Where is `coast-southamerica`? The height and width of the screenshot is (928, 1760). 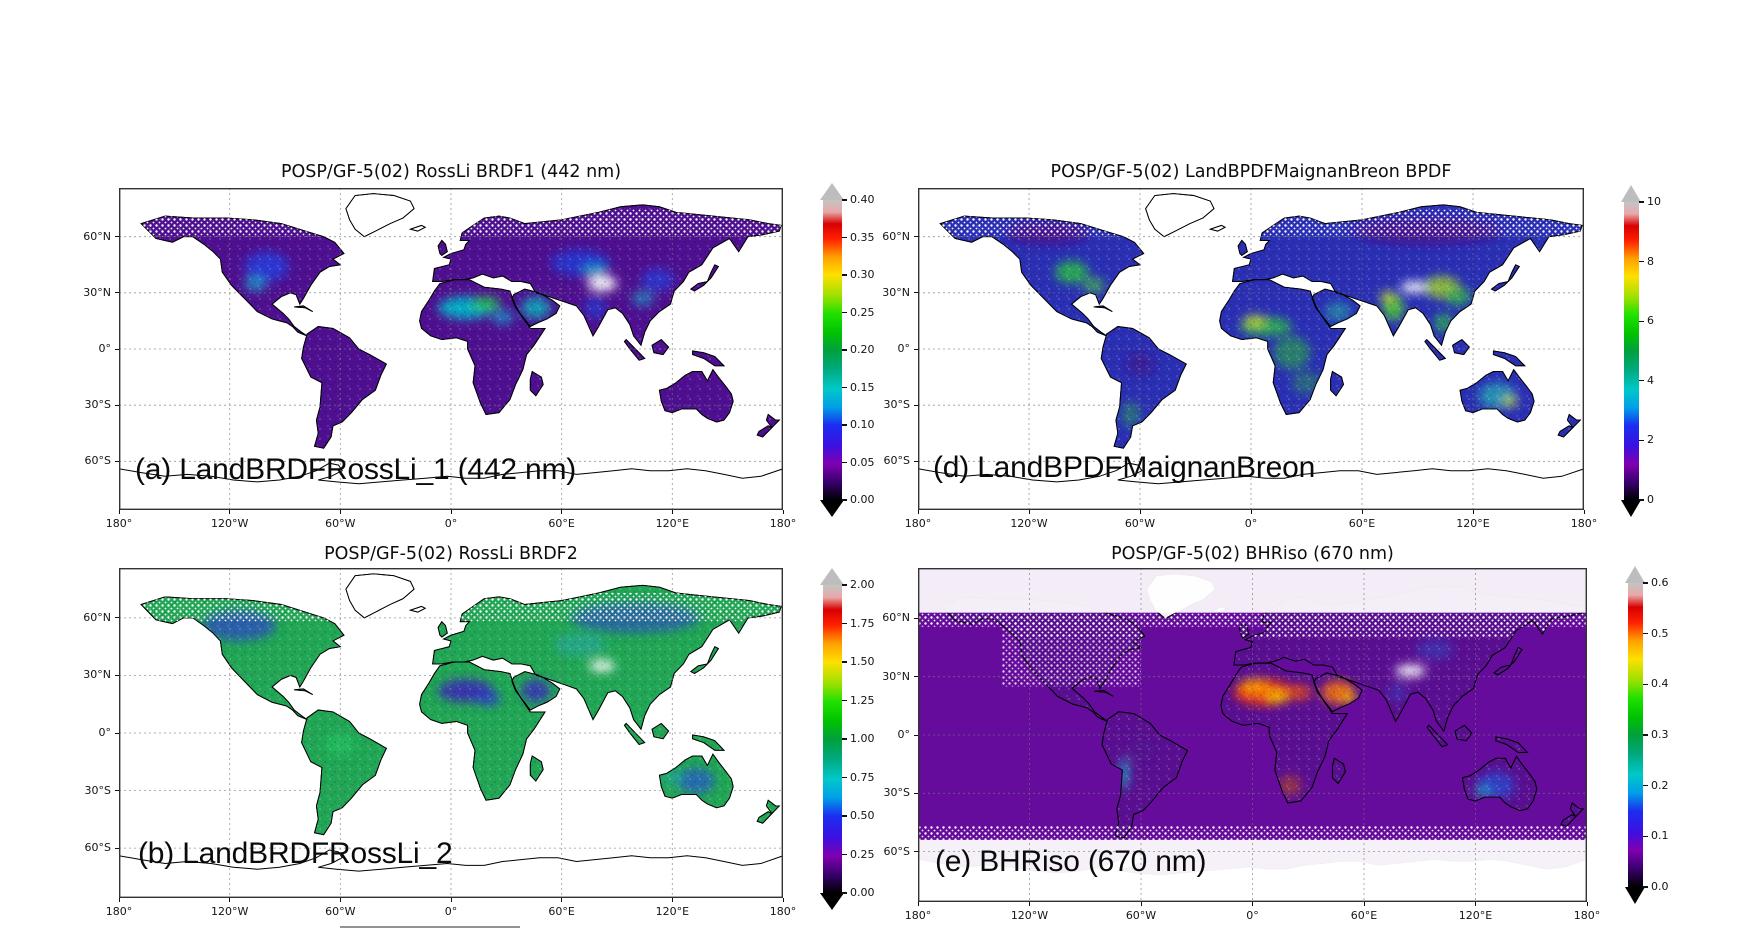
coast-southamerica is located at coordinates (344, 387).